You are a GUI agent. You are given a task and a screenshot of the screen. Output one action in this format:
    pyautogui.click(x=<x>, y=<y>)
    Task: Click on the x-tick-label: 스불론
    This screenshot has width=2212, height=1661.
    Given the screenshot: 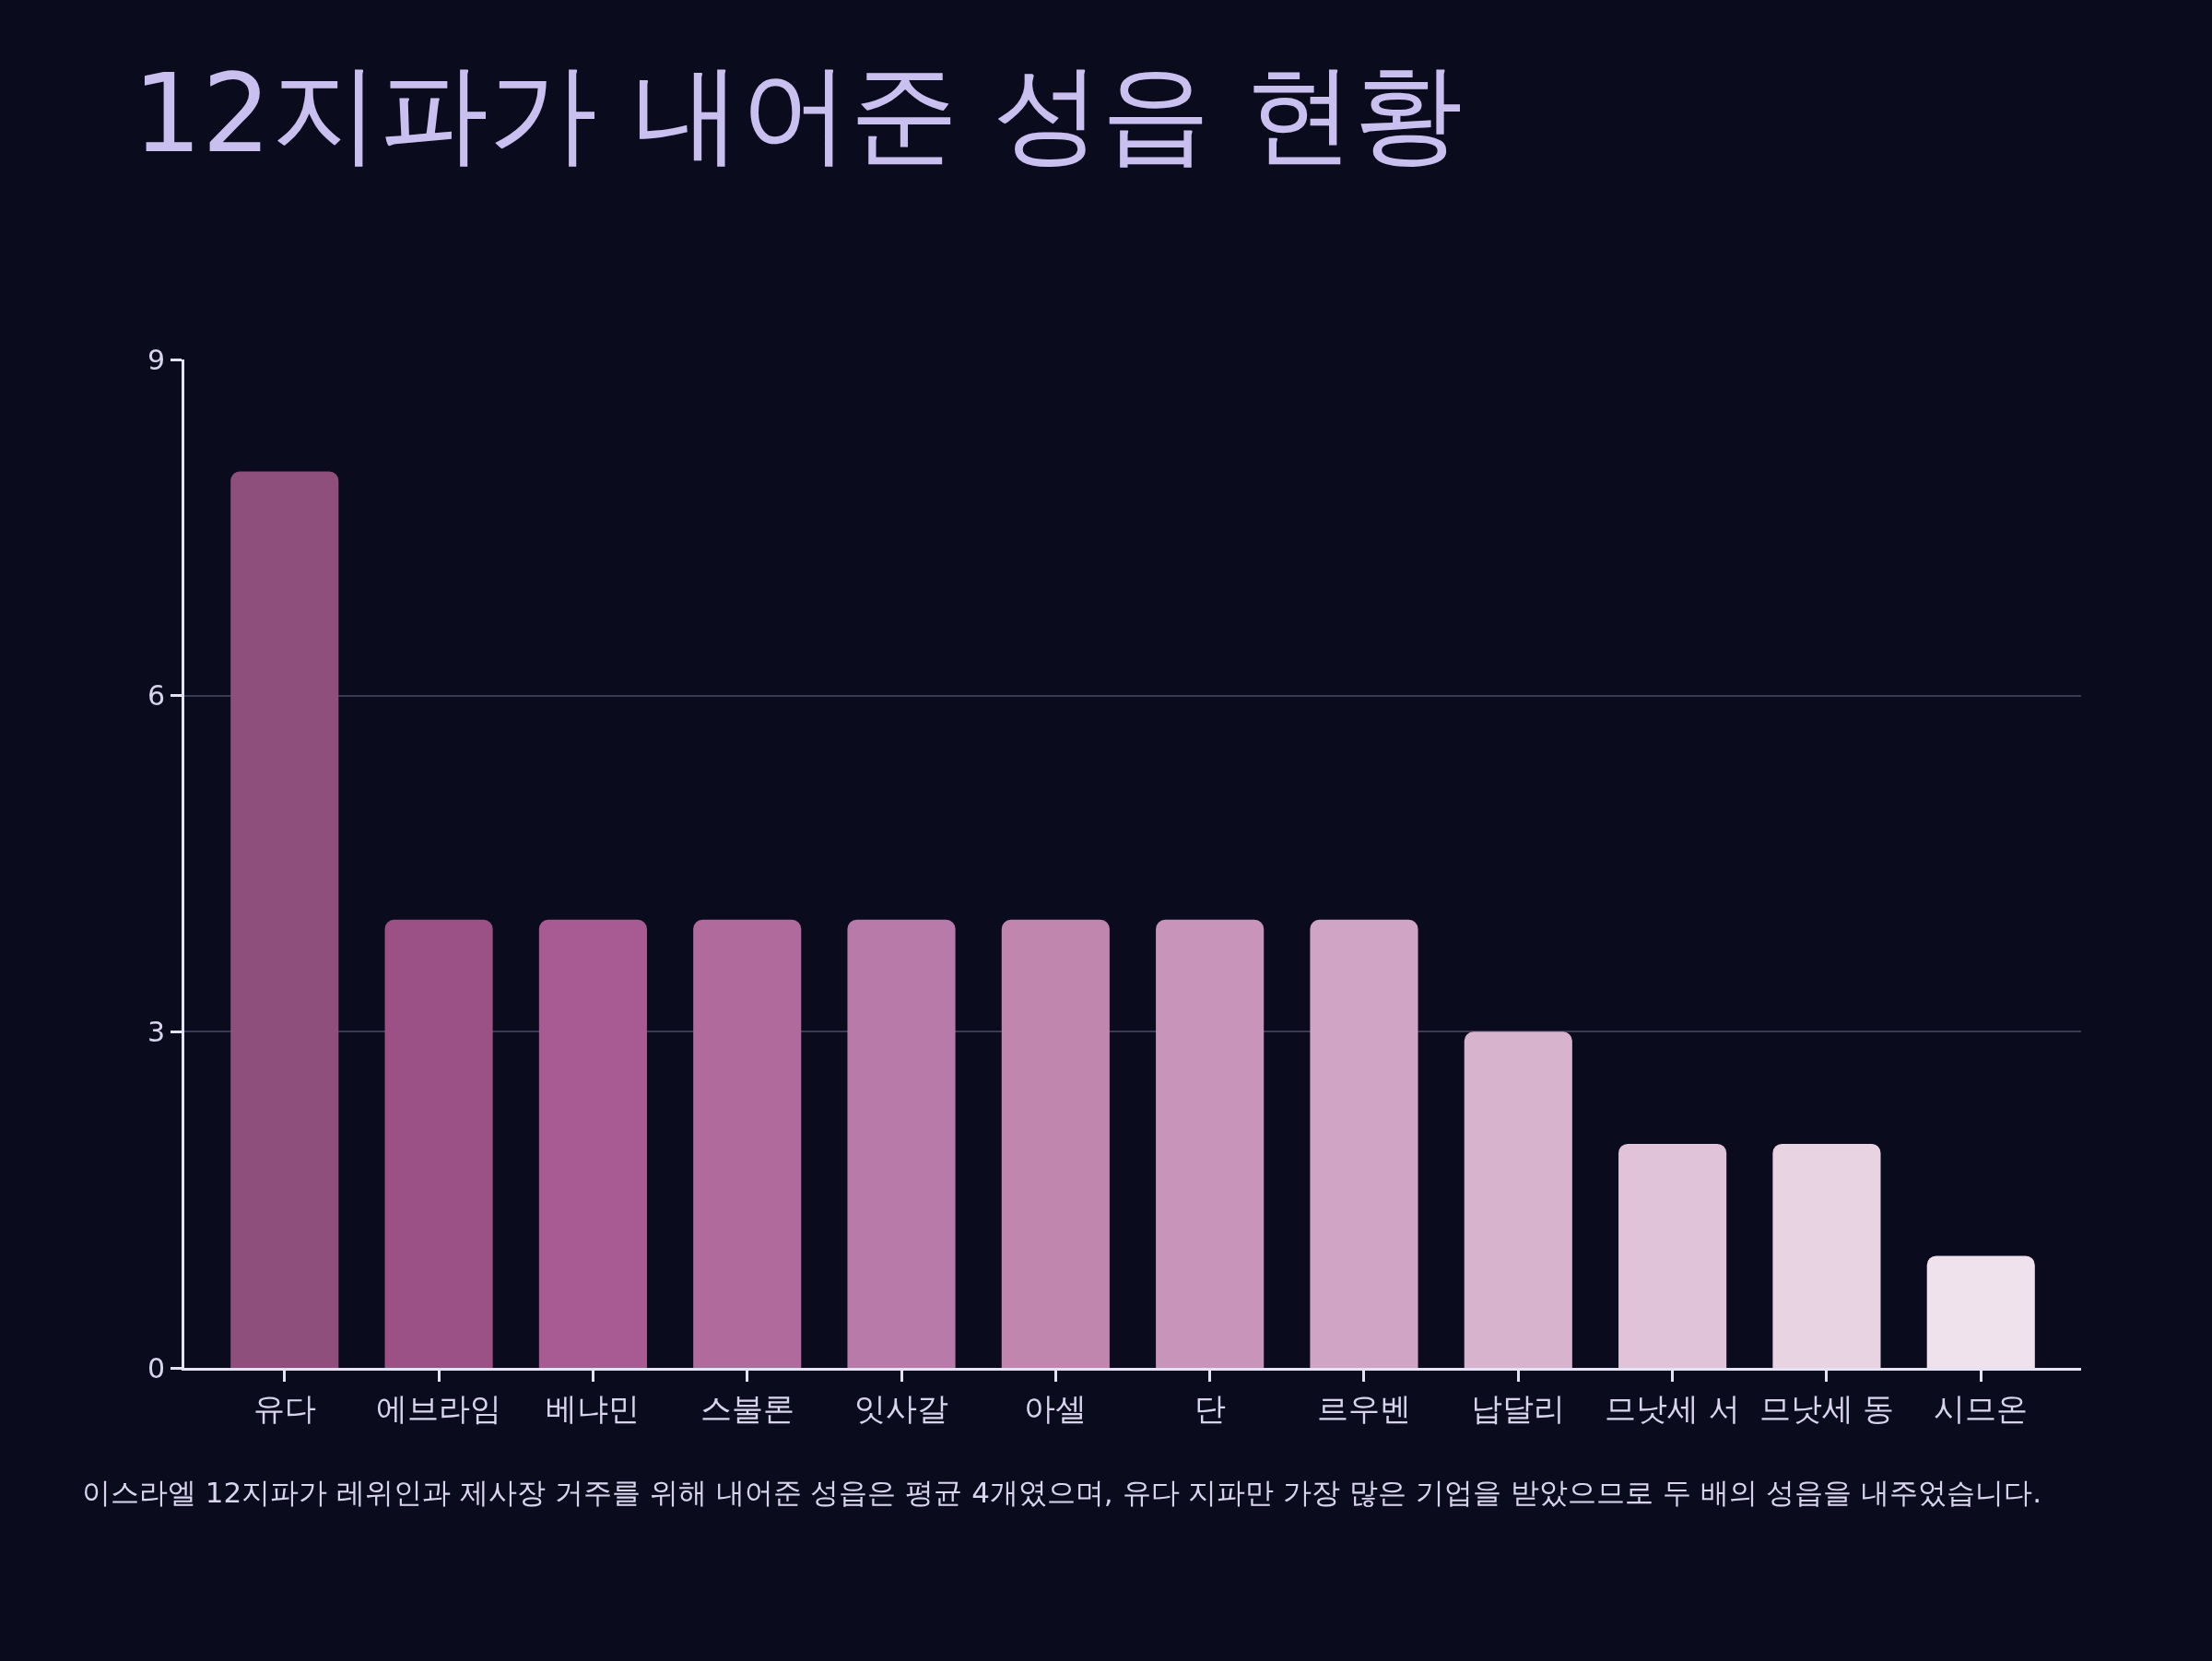 What is the action you would take?
    pyautogui.click(x=747, y=1408)
    